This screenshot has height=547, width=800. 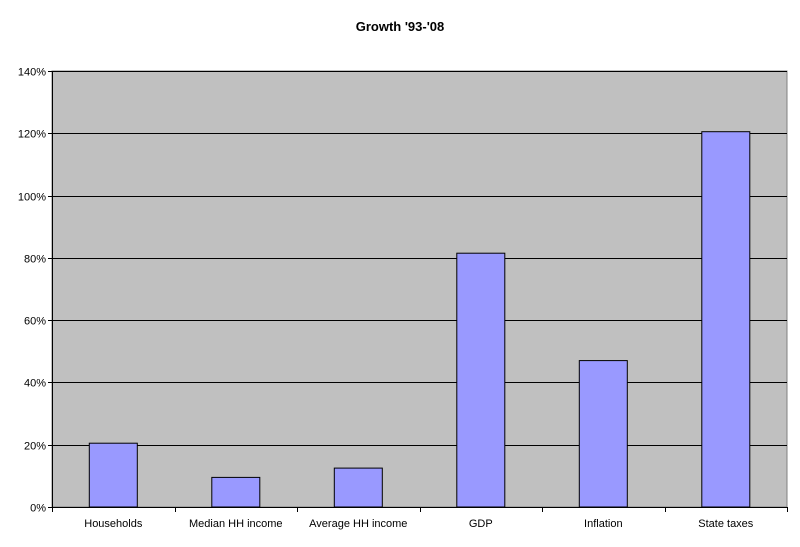 I want to click on x-category-label: Median HH income, so click(x=236, y=524).